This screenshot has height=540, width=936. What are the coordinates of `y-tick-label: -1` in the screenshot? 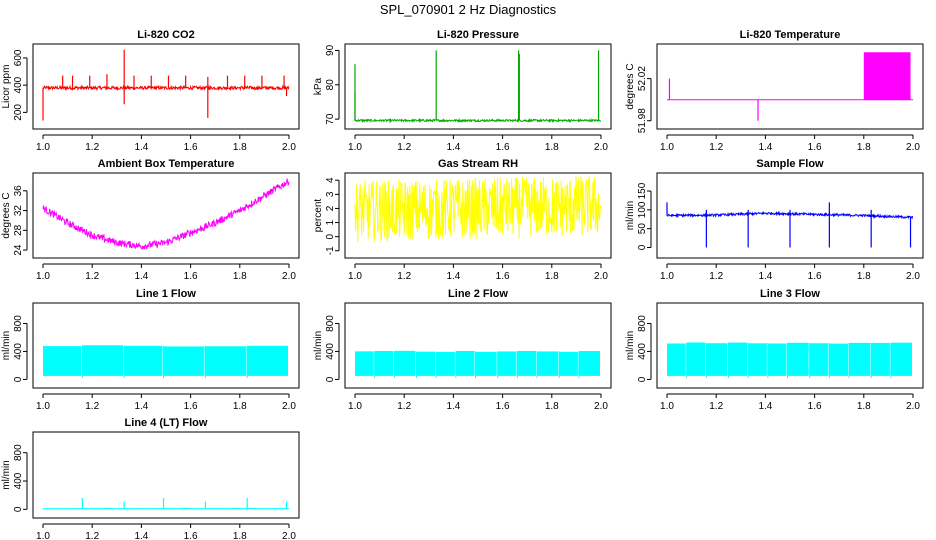 It's located at (330, 250).